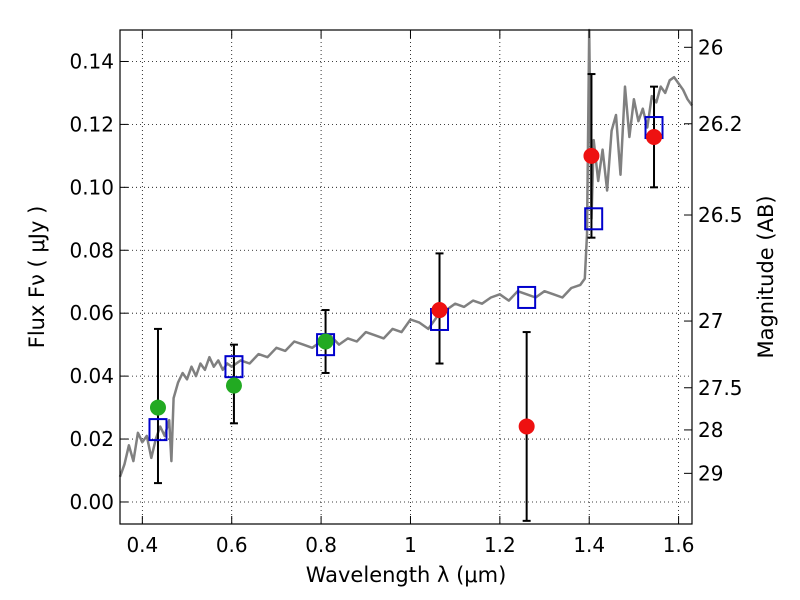 The height and width of the screenshot is (600, 800). Describe the element at coordinates (720, 124) in the screenshot. I see `magnitude-tick-label: 26.2` at that location.